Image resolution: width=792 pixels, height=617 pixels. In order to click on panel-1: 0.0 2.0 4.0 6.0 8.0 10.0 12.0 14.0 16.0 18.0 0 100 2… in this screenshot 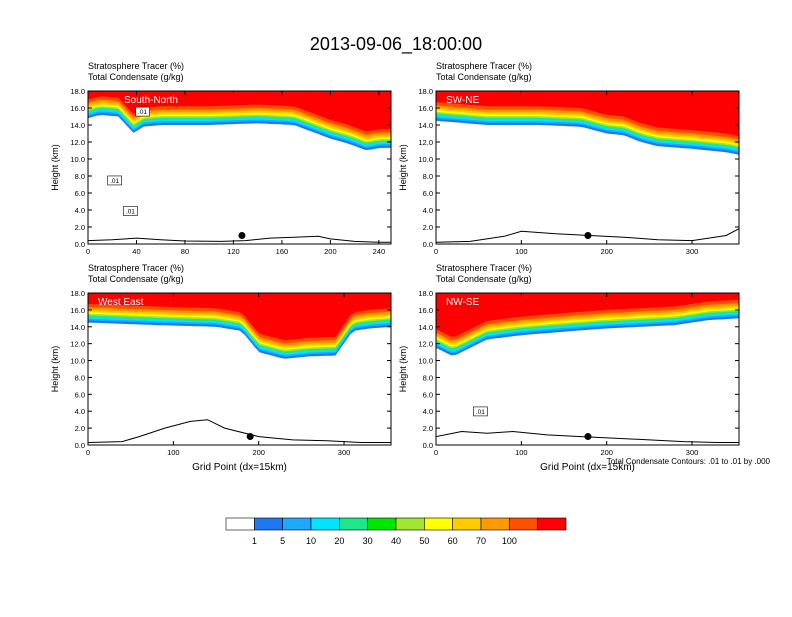, I will do `click(569, 158)`.